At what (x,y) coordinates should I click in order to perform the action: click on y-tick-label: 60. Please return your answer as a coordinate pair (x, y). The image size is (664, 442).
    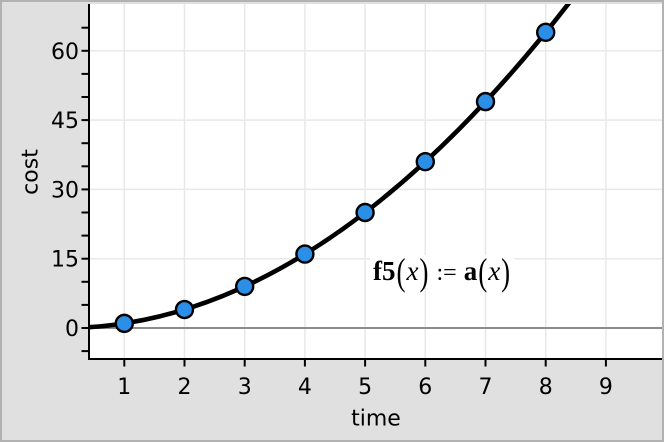
    Looking at the image, I should click on (65, 52).